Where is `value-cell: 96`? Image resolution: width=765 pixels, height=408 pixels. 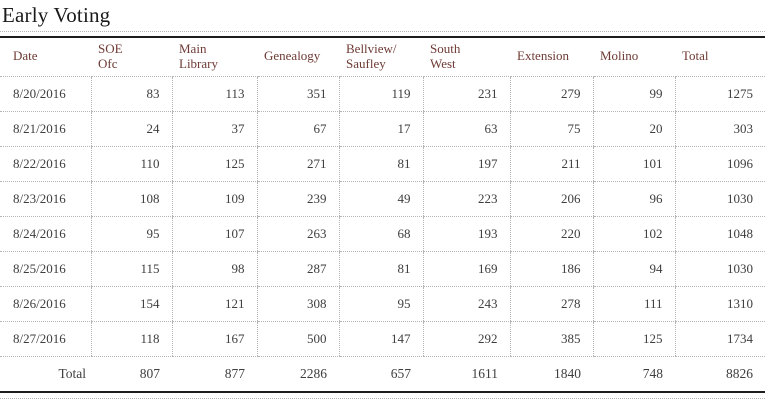 value-cell: 96 is located at coordinates (633, 199).